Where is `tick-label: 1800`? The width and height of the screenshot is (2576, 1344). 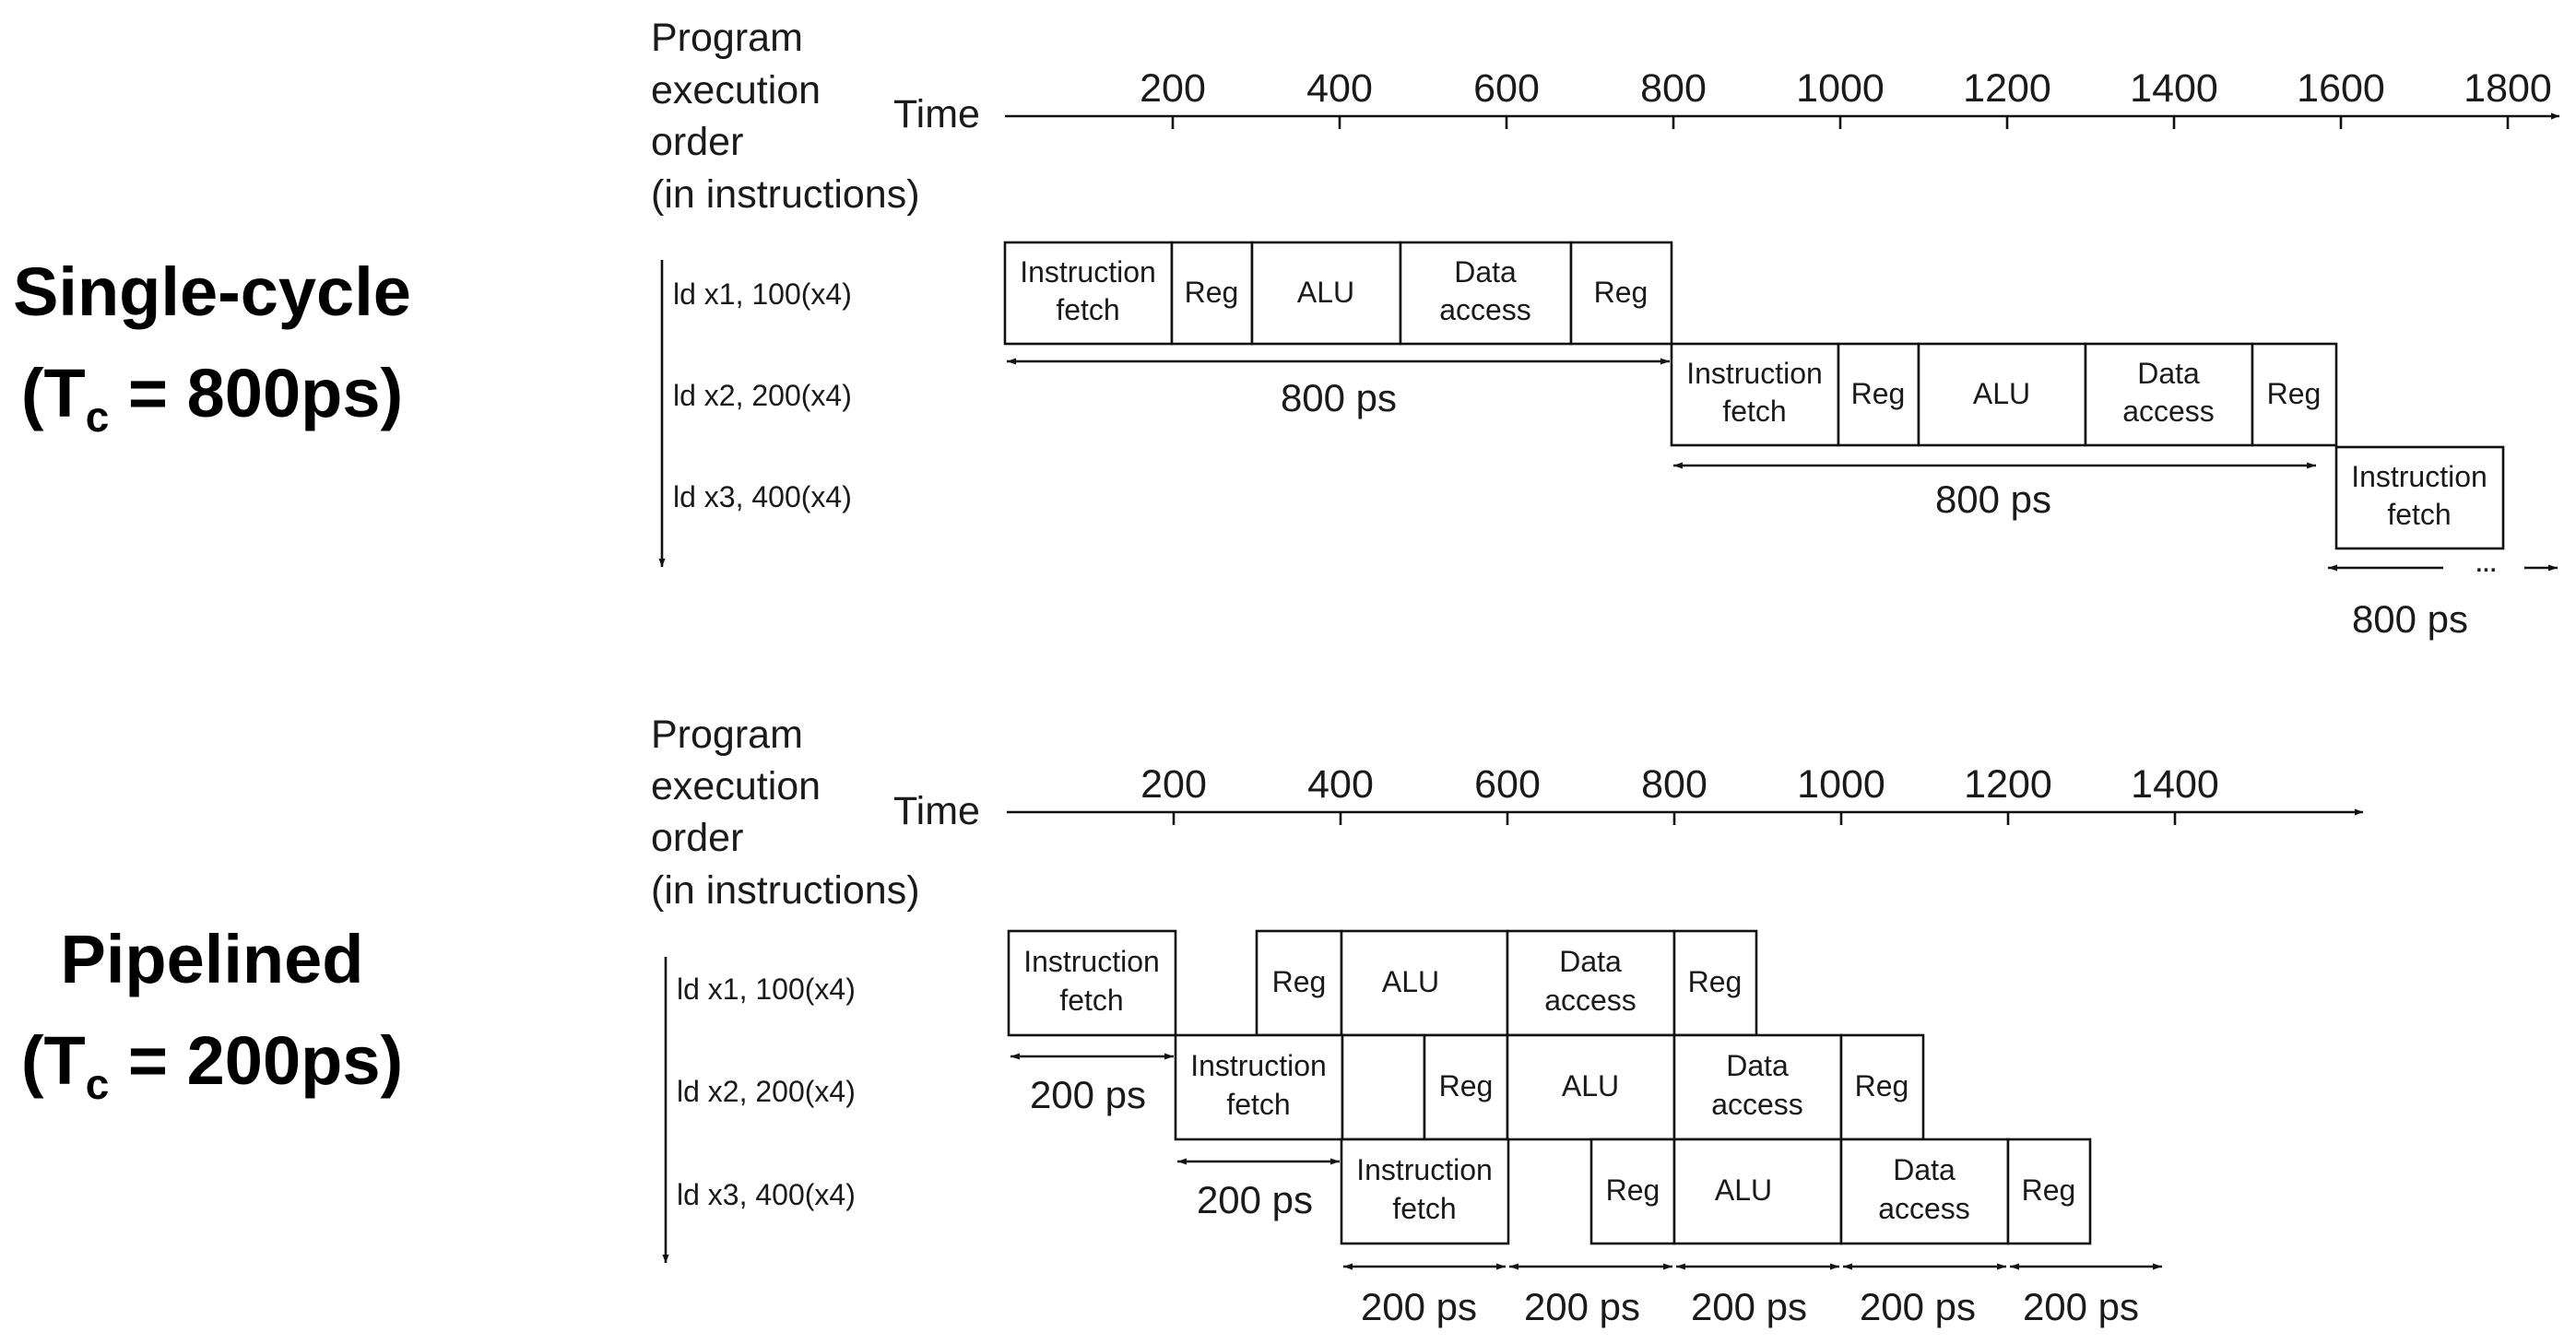
tick-label: 1800 is located at coordinates (2508, 88).